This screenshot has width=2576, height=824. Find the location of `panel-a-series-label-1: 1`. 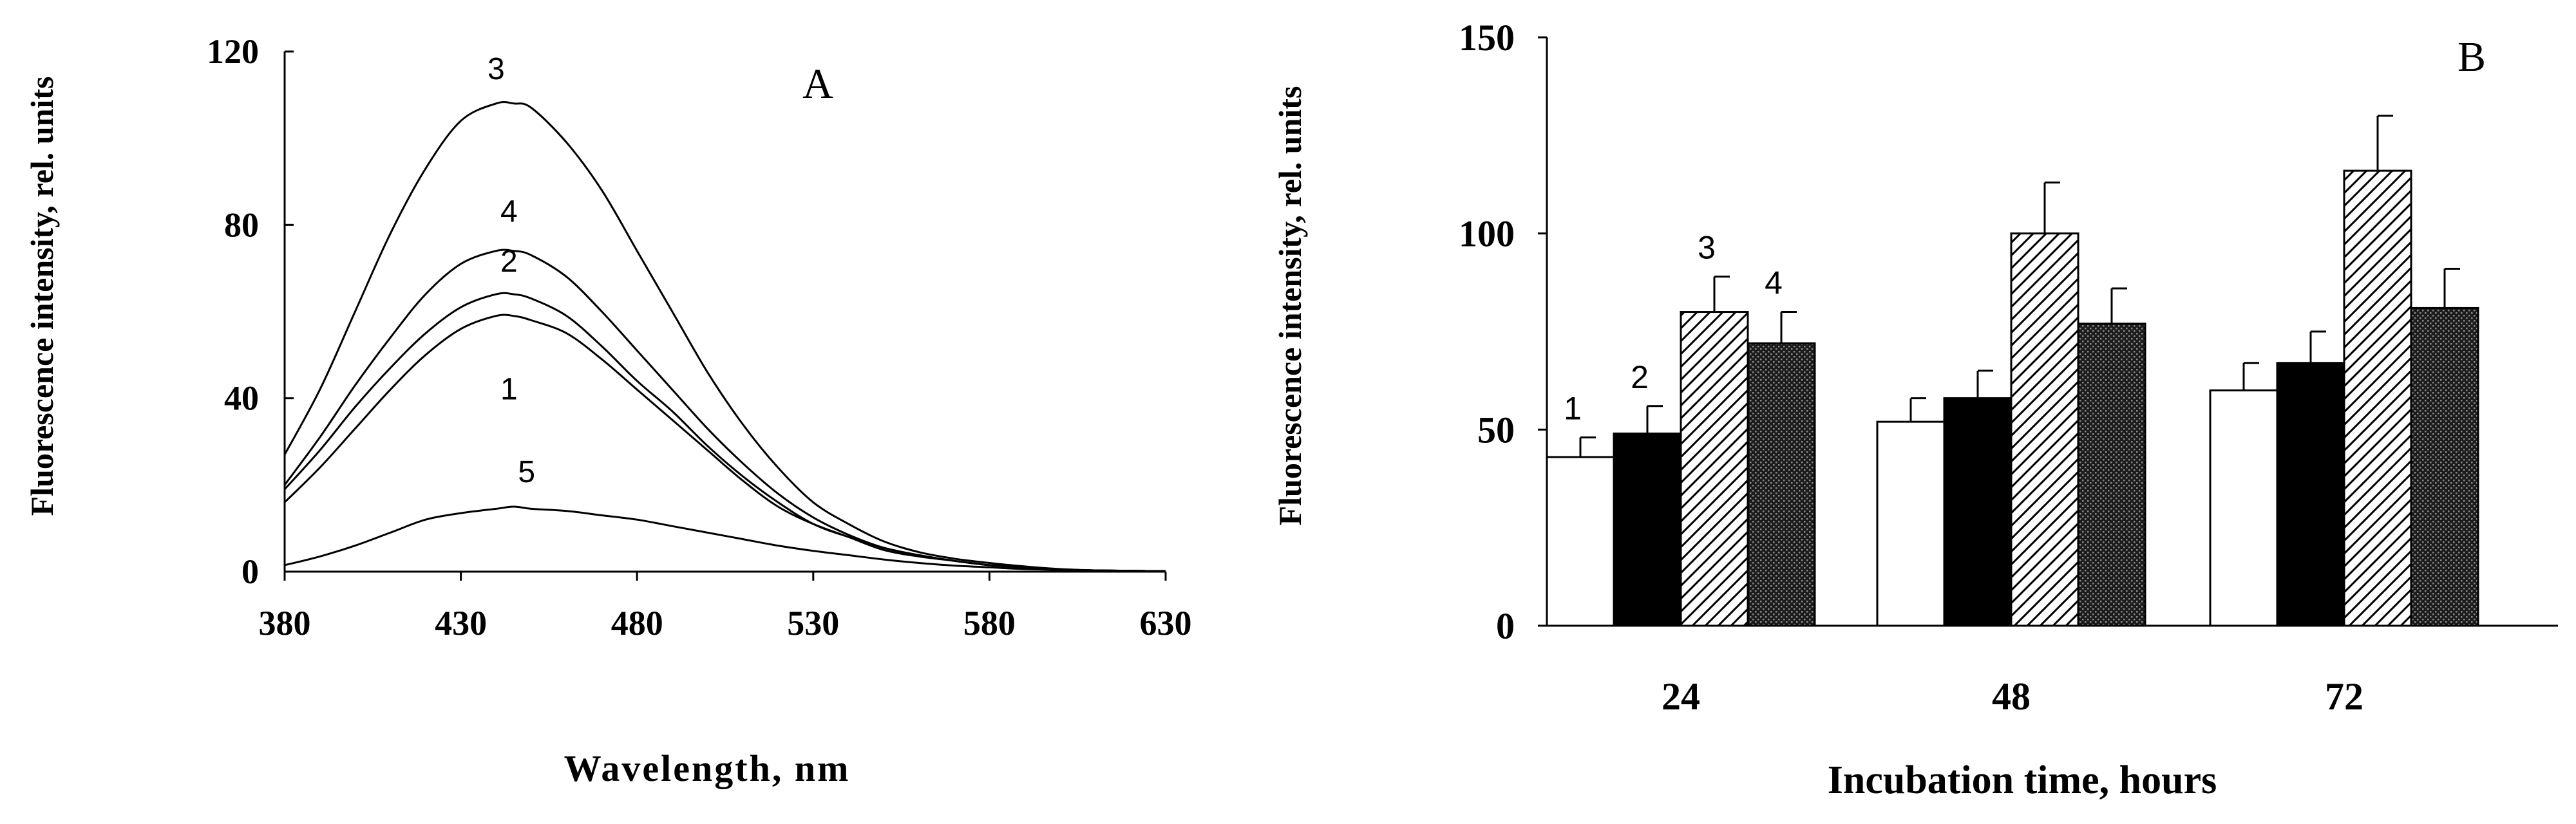

panel-a-series-label-1: 1 is located at coordinates (509, 390).